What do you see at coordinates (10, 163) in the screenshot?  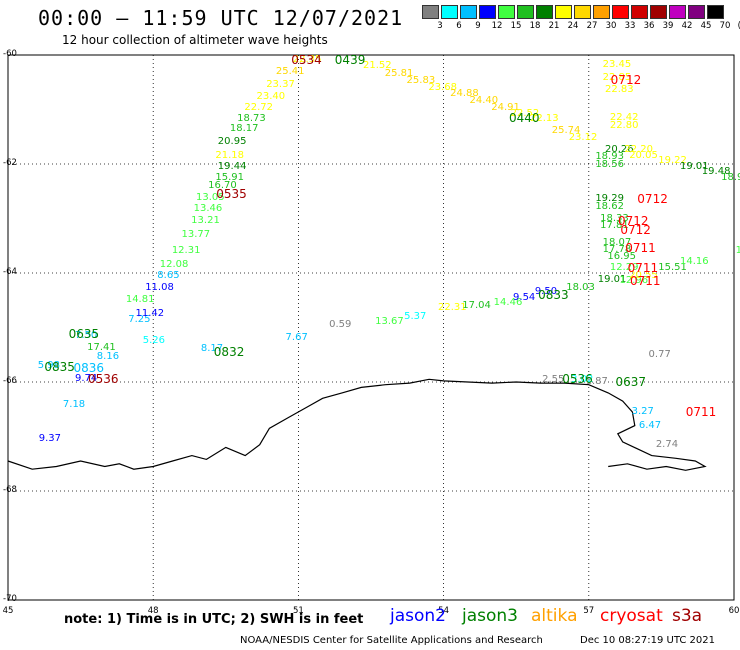 I see `latitude-label: -62` at bounding box center [10, 163].